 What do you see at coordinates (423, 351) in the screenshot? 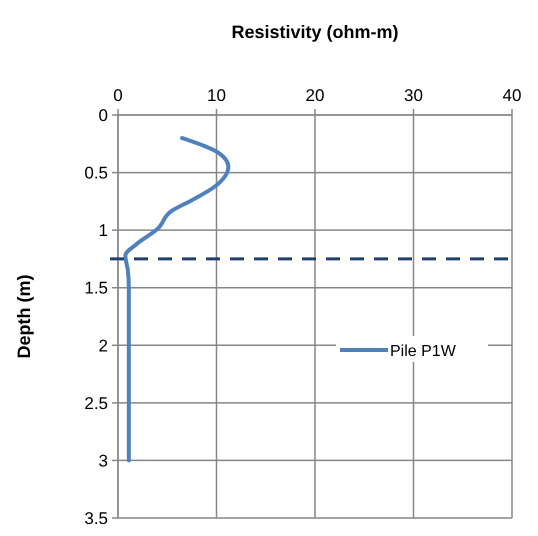
I see `legend-label: Pile P1W` at bounding box center [423, 351].